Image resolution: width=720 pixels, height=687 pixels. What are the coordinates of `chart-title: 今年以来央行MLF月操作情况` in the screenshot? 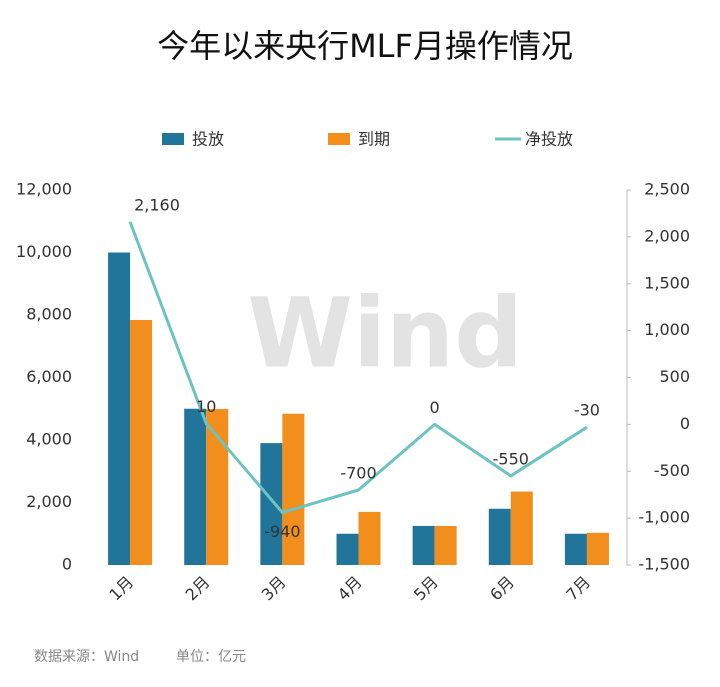 It's located at (365, 46).